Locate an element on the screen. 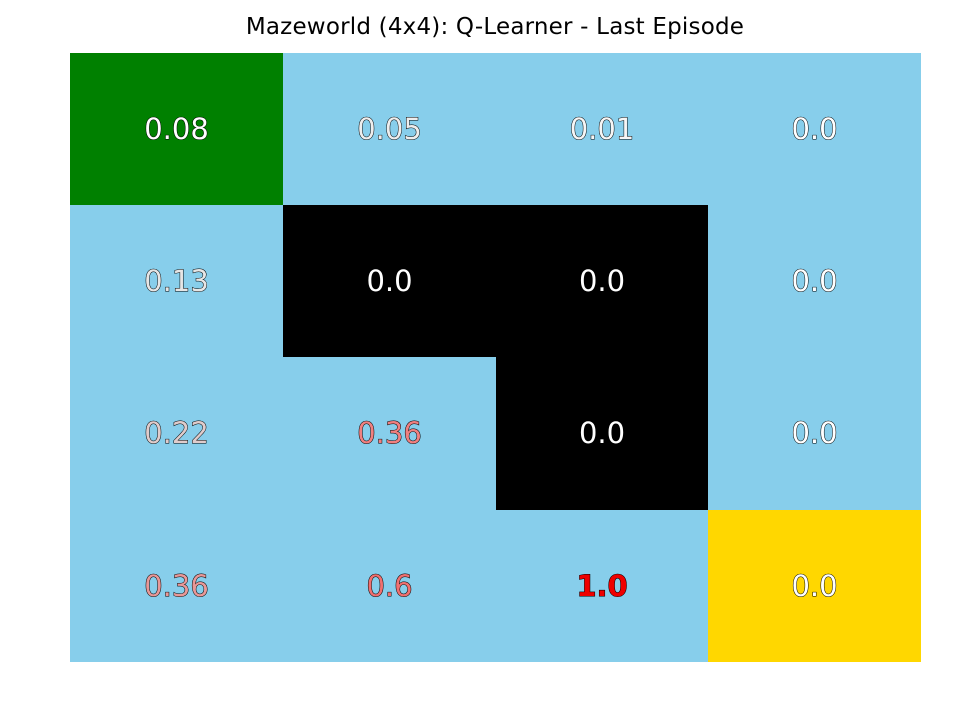 The width and height of the screenshot is (960, 720). maze-cell-r1-c2-wall: 0.0 is located at coordinates (602, 281).